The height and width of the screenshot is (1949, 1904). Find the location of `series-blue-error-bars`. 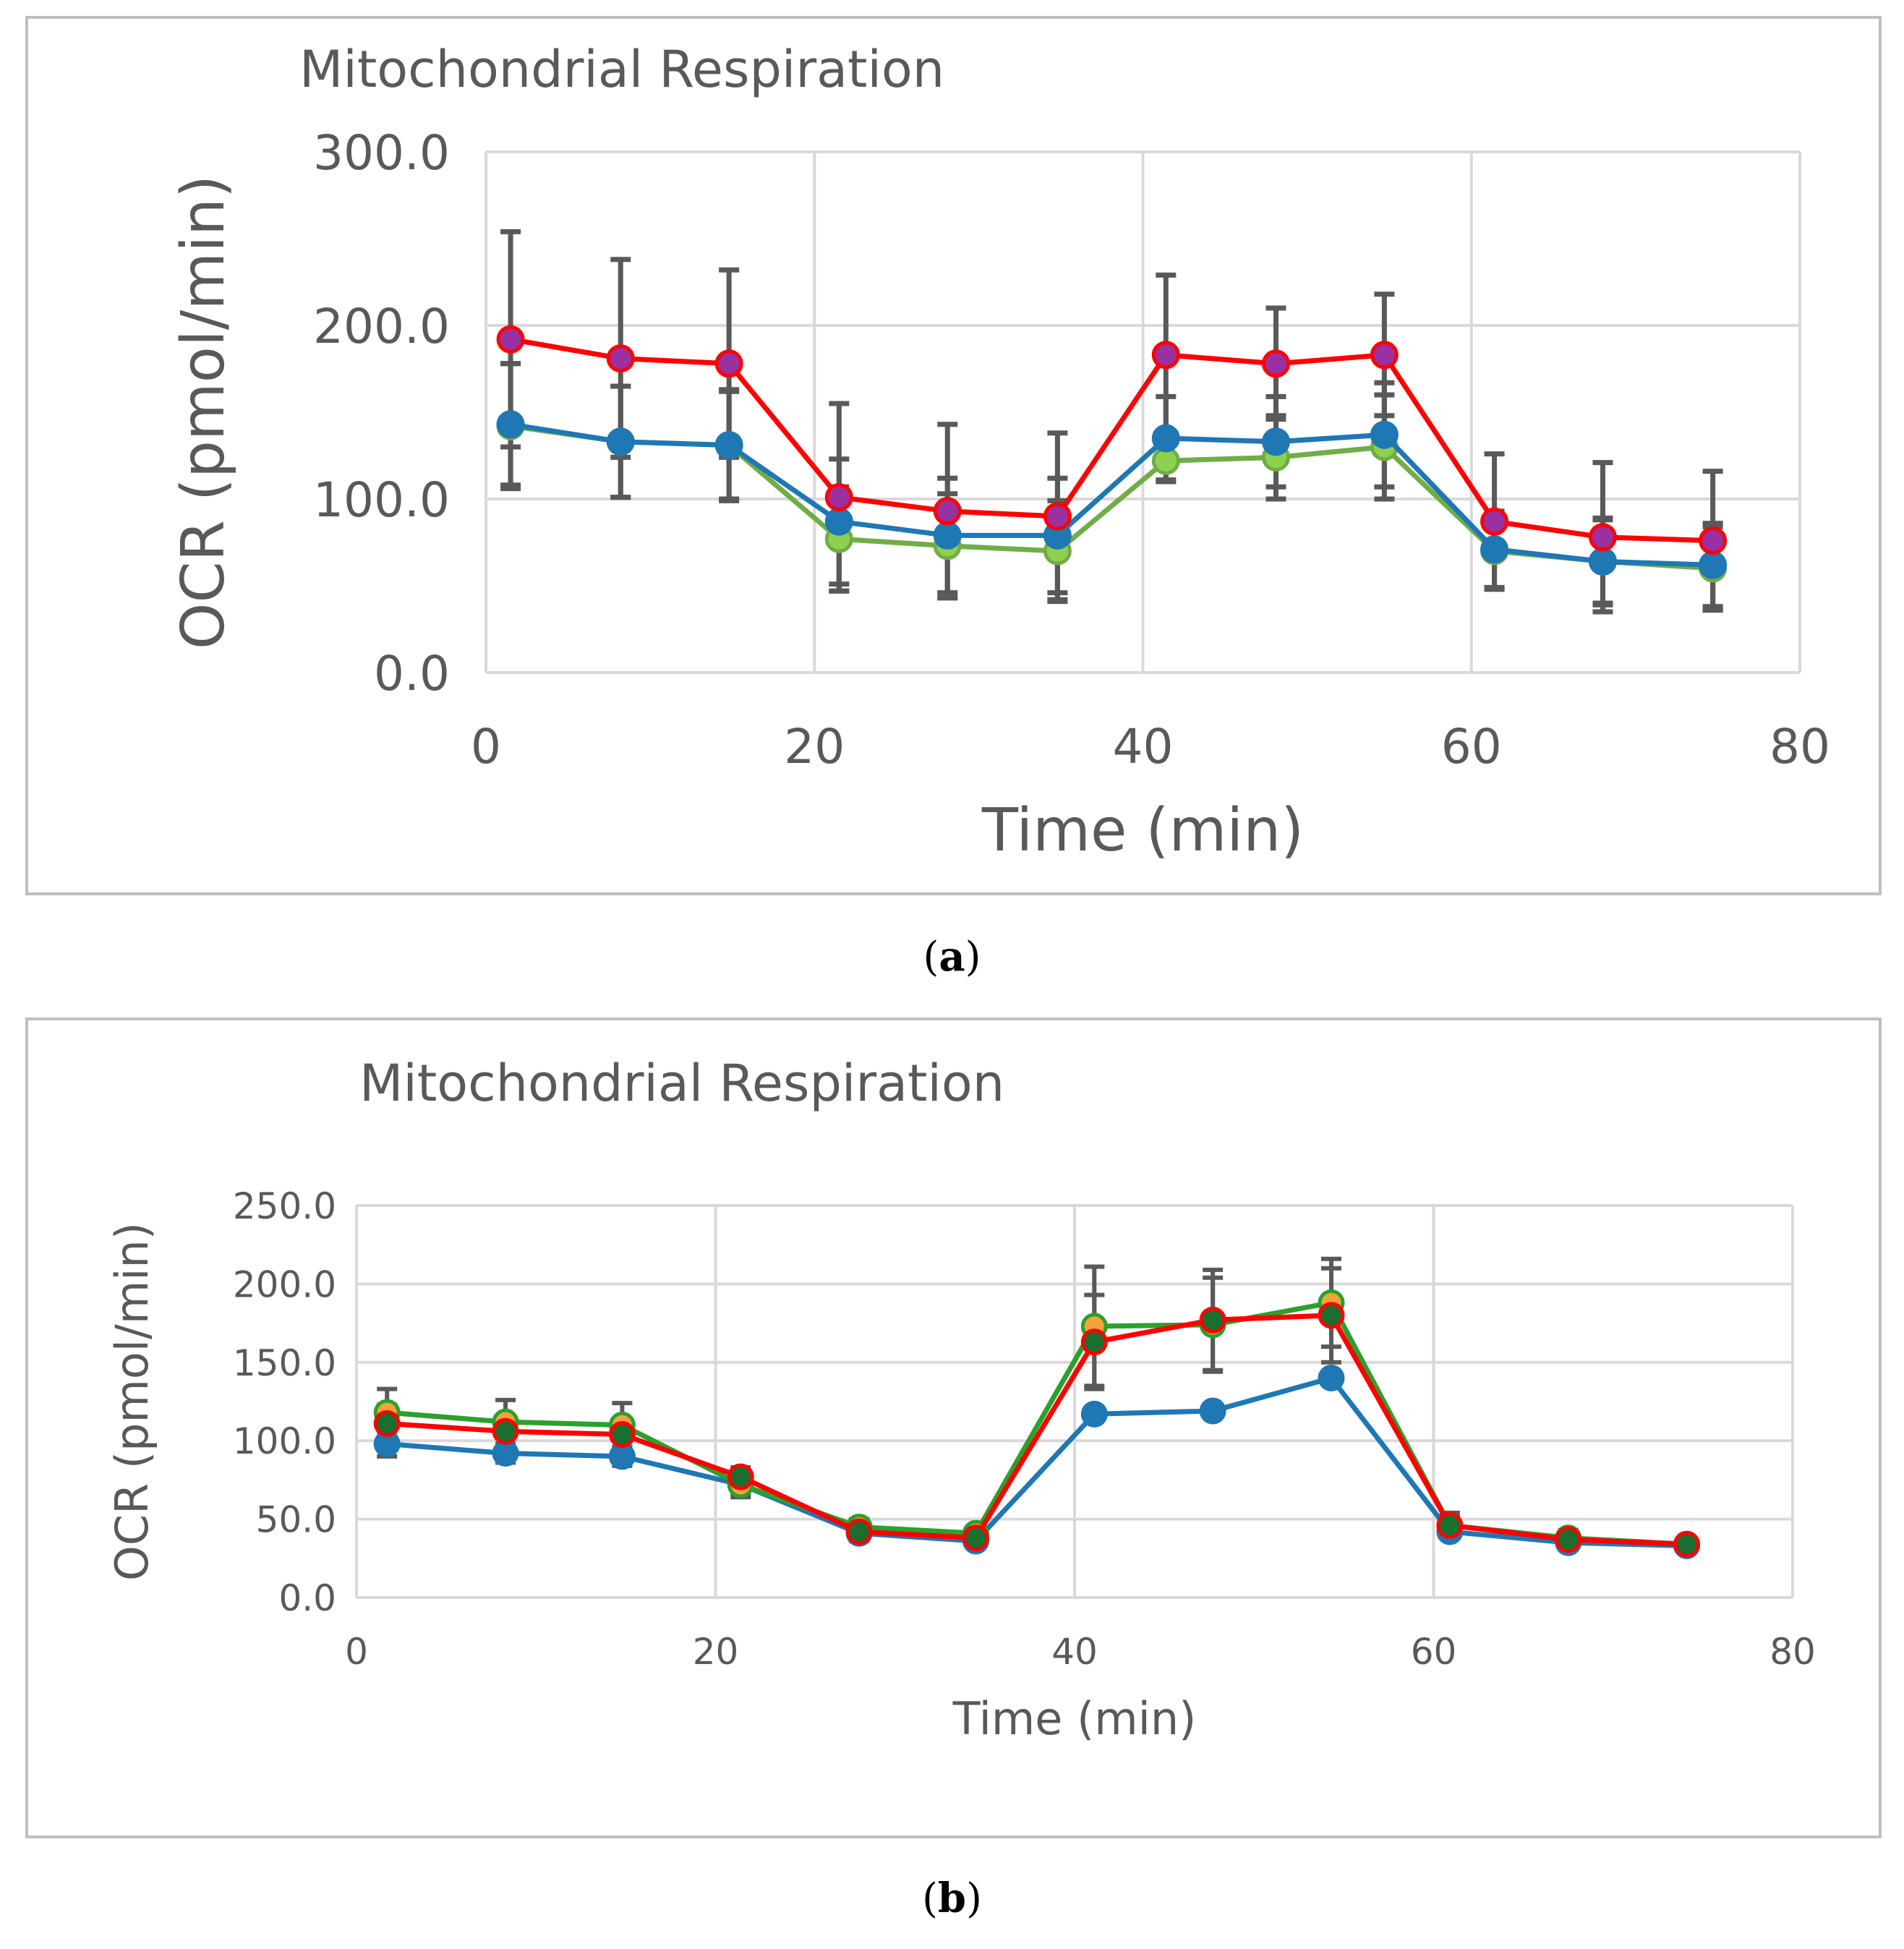

series-blue-error-bars is located at coordinates (1037, 1461).